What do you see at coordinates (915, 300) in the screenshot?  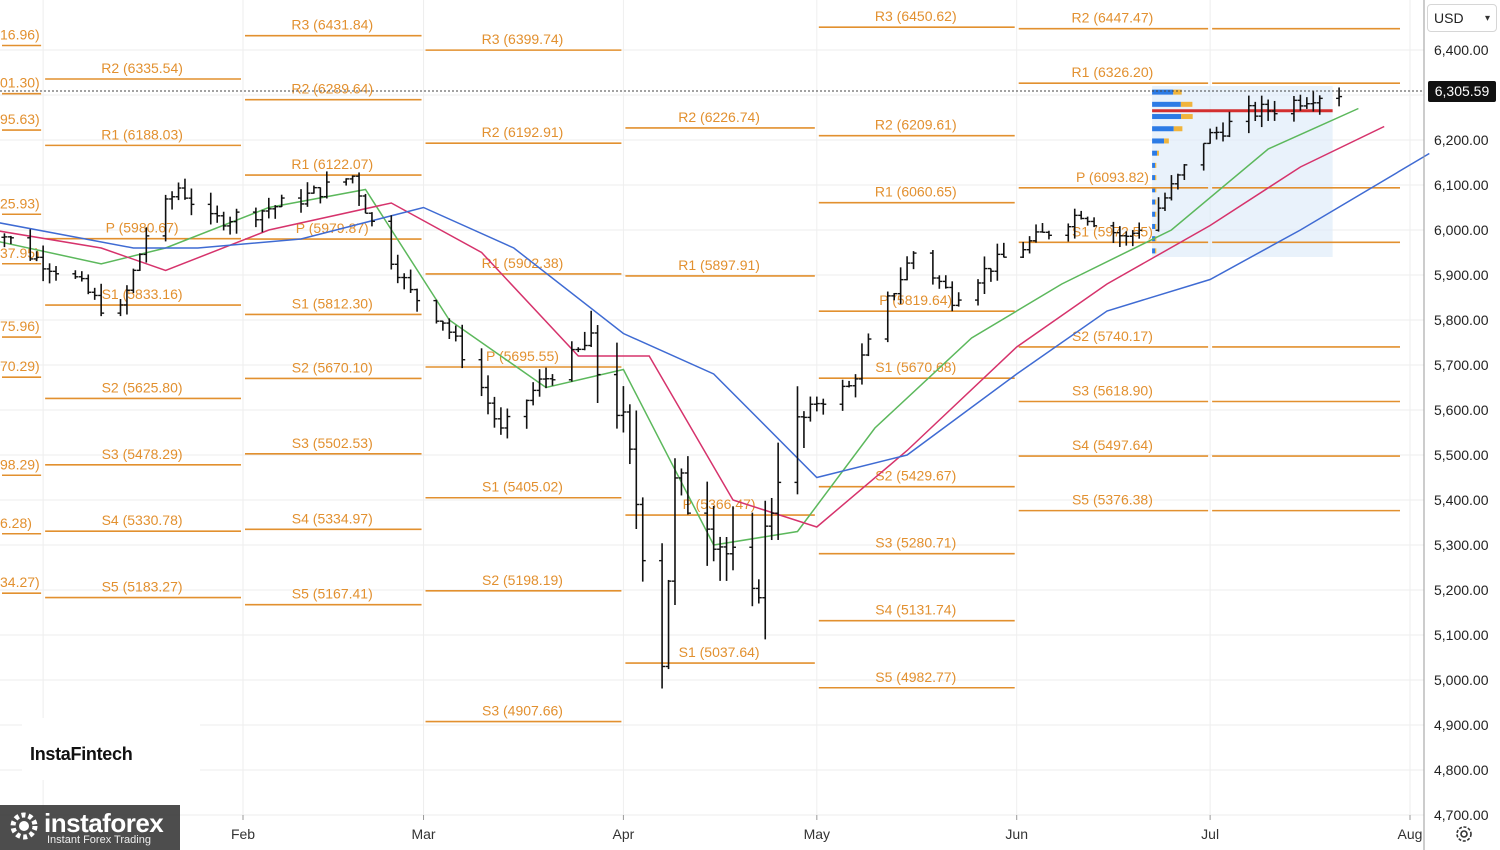 I see `pivot-label: P (5819.64)` at bounding box center [915, 300].